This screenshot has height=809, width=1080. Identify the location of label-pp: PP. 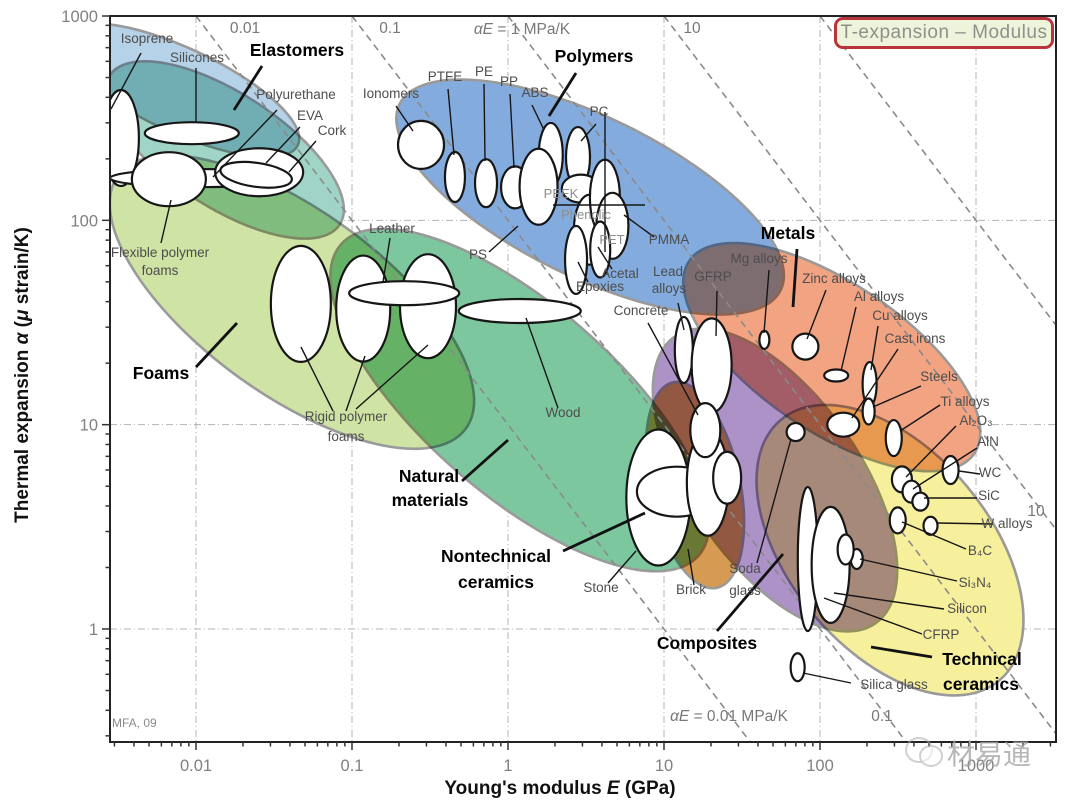
(509, 81).